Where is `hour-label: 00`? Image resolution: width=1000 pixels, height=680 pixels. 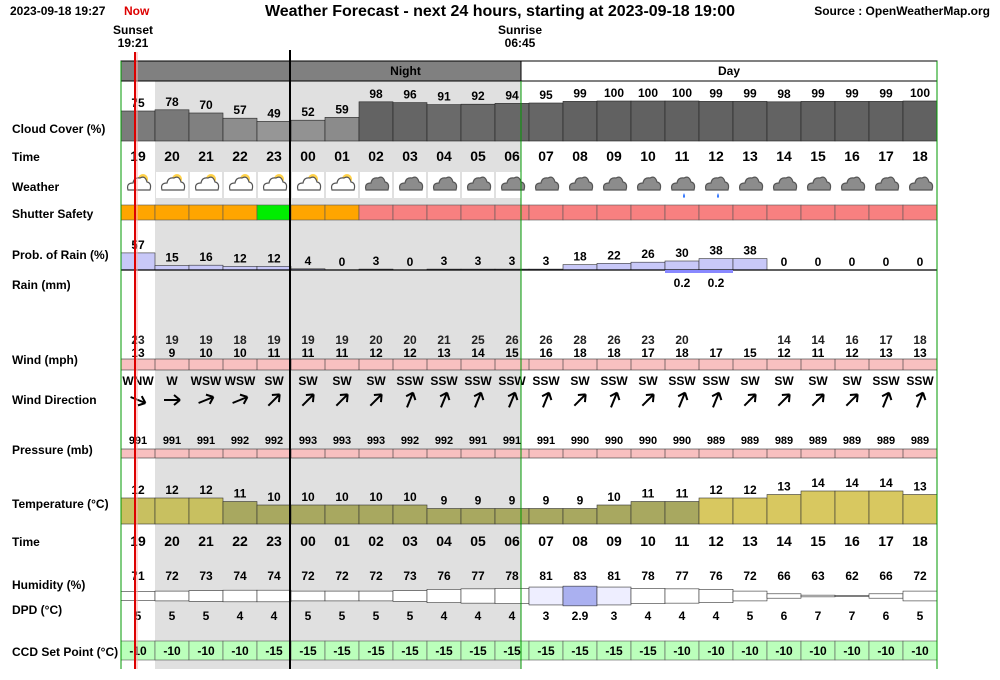
hour-label: 00 is located at coordinates (308, 541).